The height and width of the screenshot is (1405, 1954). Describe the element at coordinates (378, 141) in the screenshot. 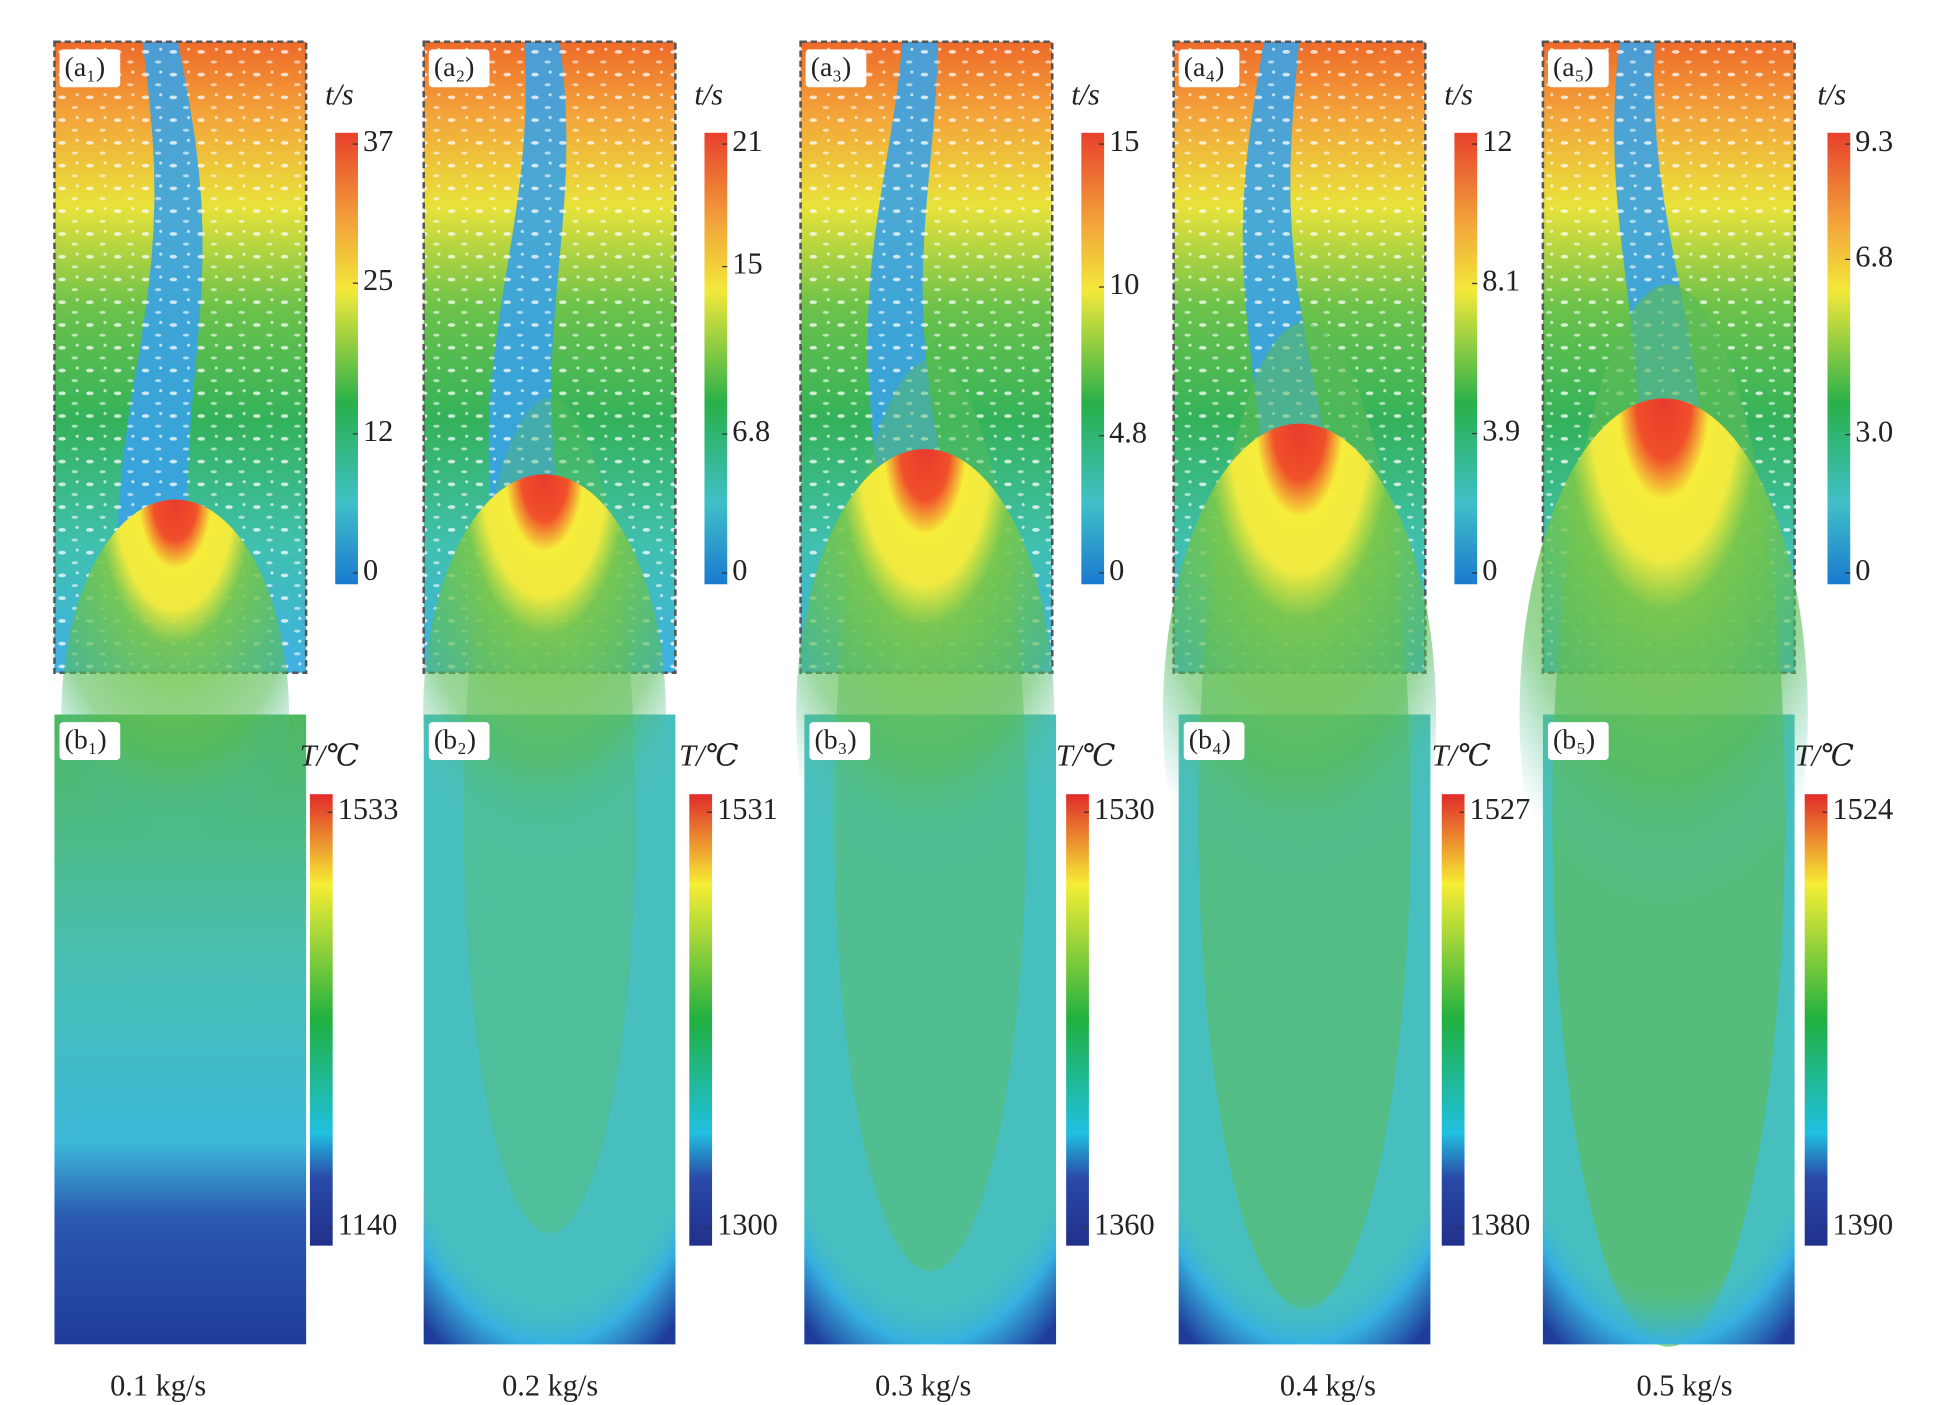

I see `colorbar-tick-label: 37` at that location.